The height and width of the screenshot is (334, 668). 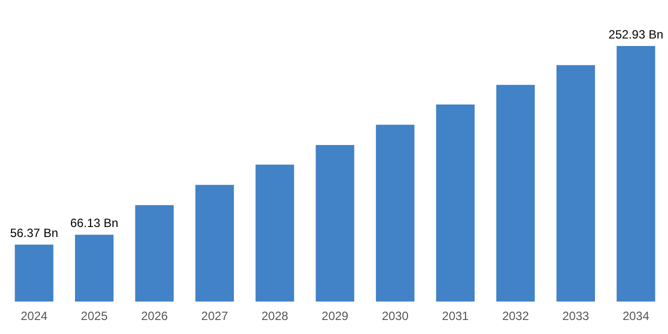 I want to click on x-tick-label: 2030, so click(x=395, y=316).